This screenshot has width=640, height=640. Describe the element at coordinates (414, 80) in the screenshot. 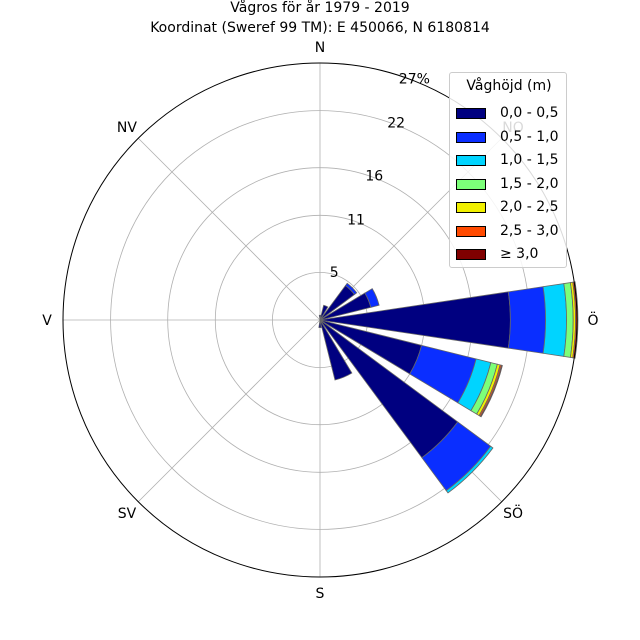

I see `ring-label-4: 27%` at that location.